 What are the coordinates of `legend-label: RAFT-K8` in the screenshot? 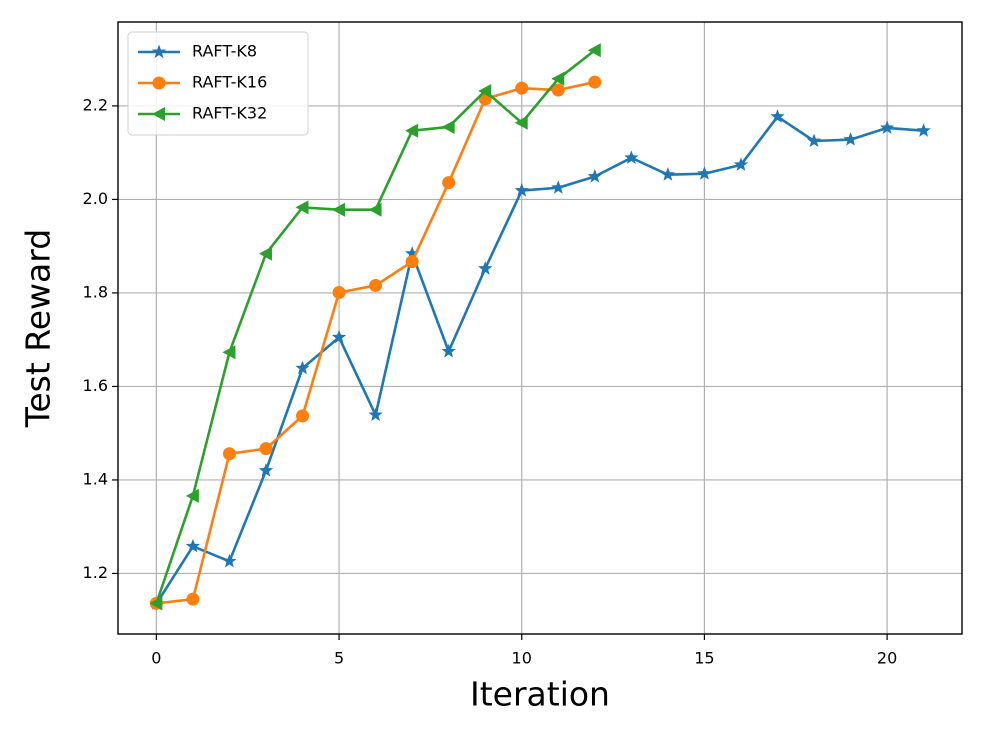 It's located at (224, 51).